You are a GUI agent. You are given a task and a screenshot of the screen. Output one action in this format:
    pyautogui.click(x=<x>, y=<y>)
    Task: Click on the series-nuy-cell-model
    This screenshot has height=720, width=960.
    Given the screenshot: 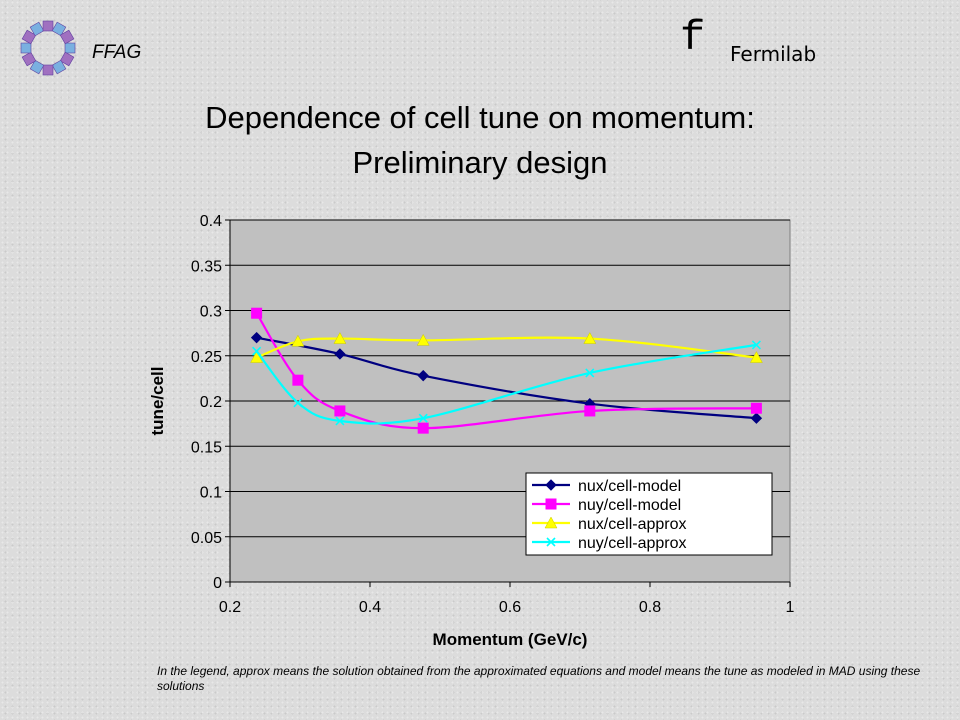 What is the action you would take?
    pyautogui.click(x=506, y=370)
    